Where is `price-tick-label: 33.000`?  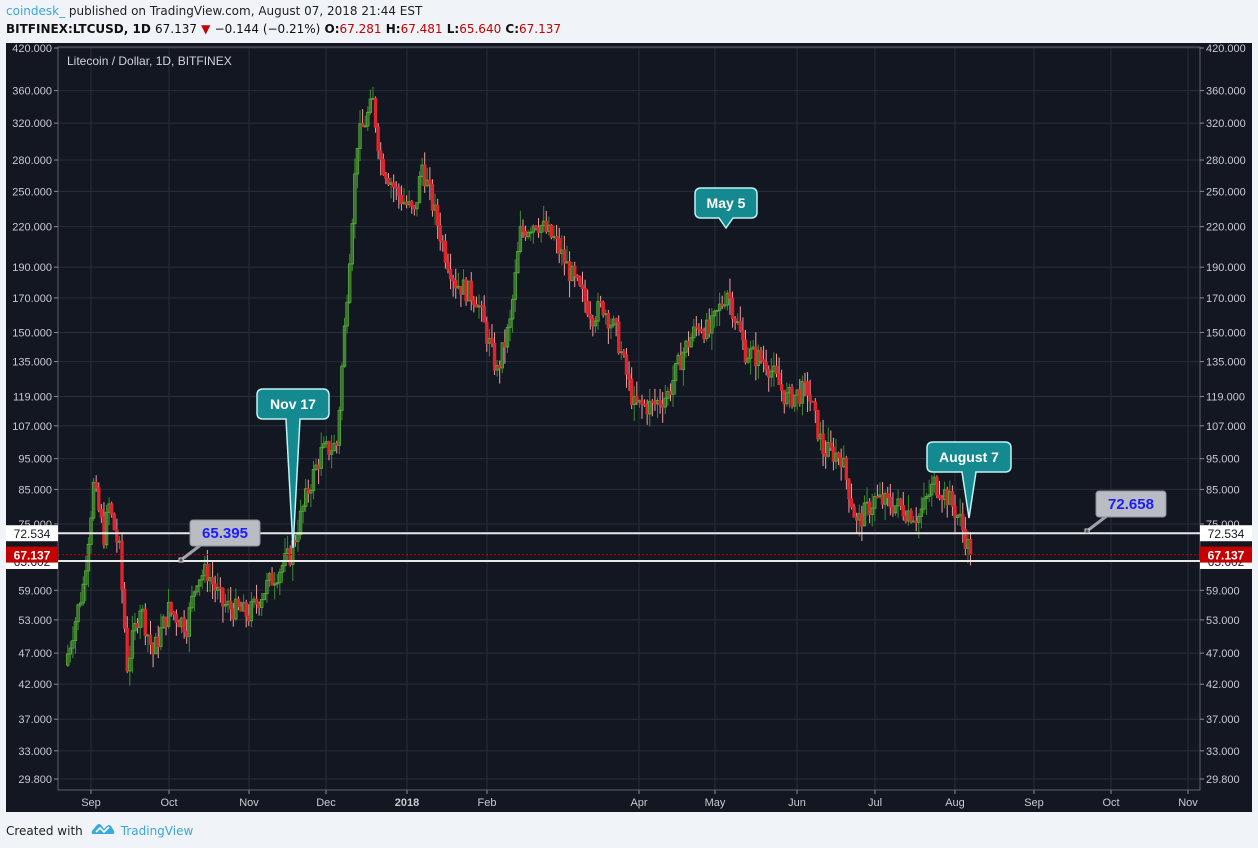 price-tick-label: 33.000 is located at coordinates (35, 752).